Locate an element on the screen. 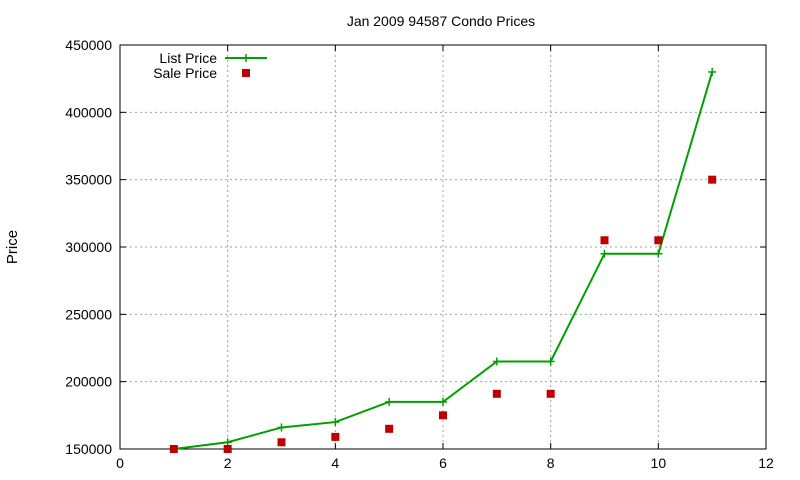 Image resolution: width=800 pixels, height=480 pixels. y-tick-label: 200000 is located at coordinates (88, 382).